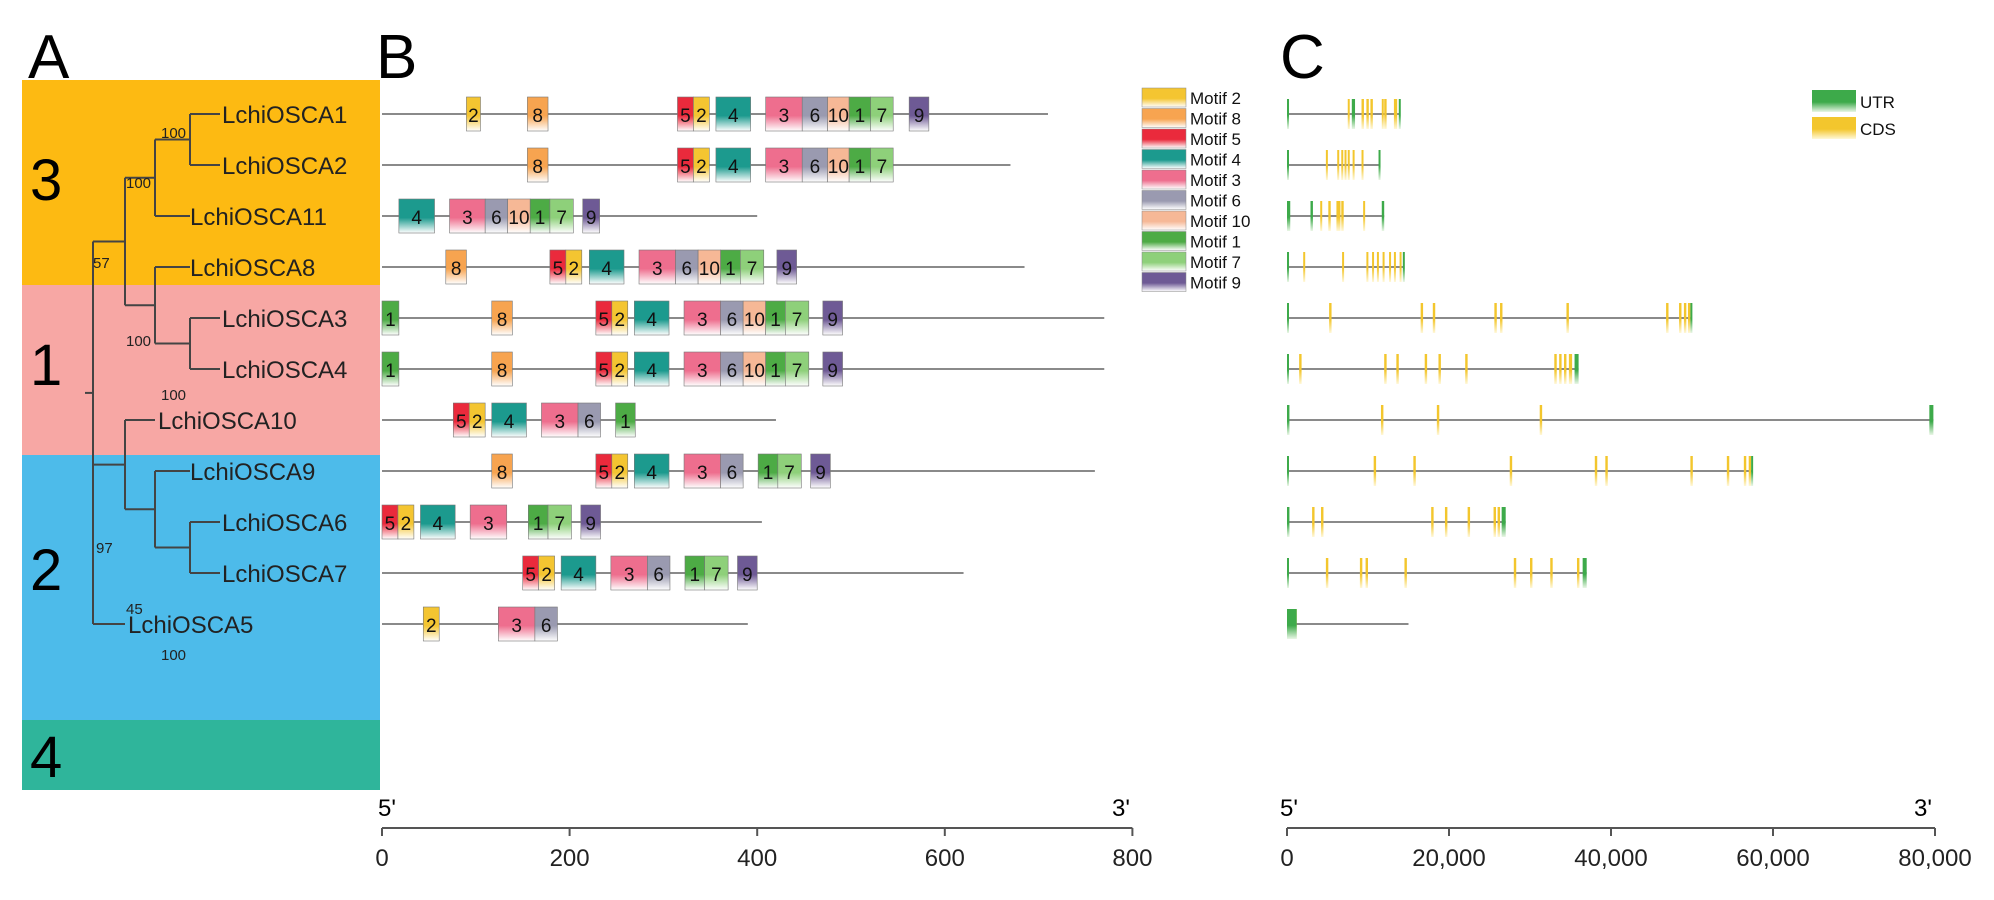  Describe the element at coordinates (763, 833) in the screenshot. I see `axis-b: 5' 3' 0 200 400 600 800` at that location.